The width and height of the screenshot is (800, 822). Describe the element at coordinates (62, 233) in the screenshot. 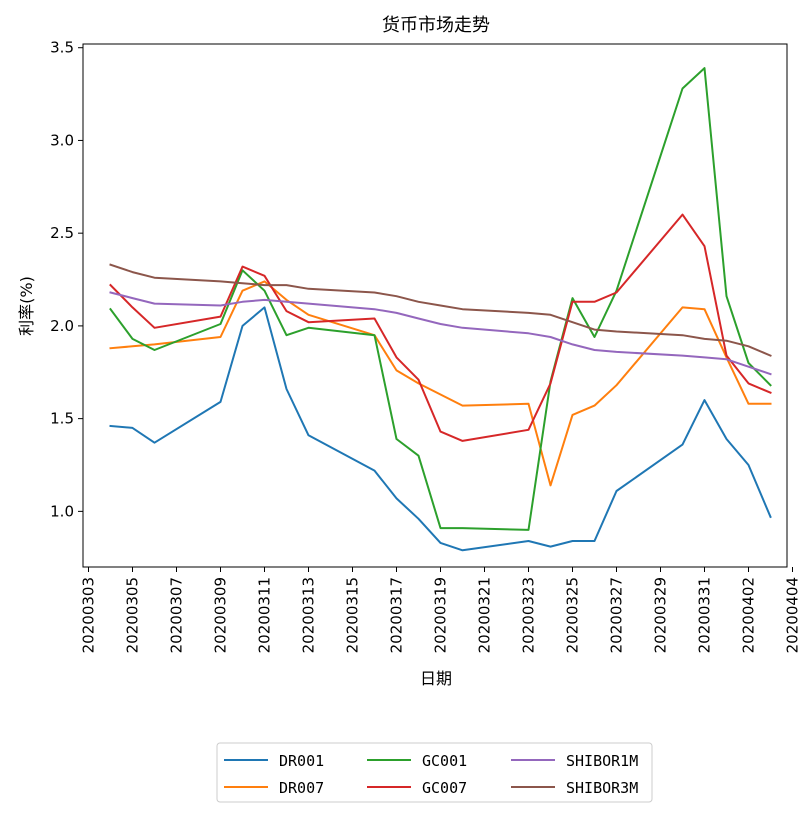

I see `y-tick-label: 2.5` at that location.